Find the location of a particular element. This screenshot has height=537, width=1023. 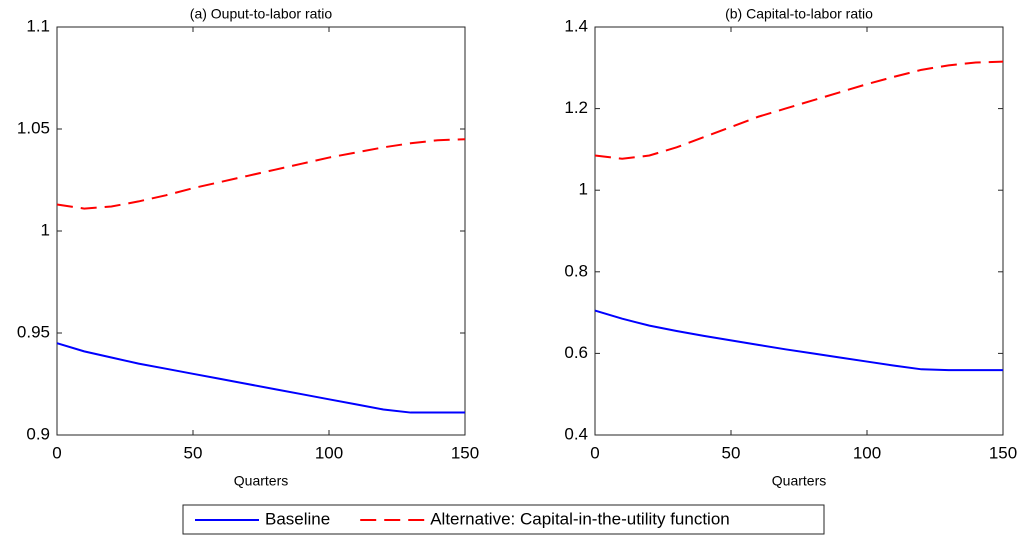

y-tick-label: 0.4 is located at coordinates (576, 433).